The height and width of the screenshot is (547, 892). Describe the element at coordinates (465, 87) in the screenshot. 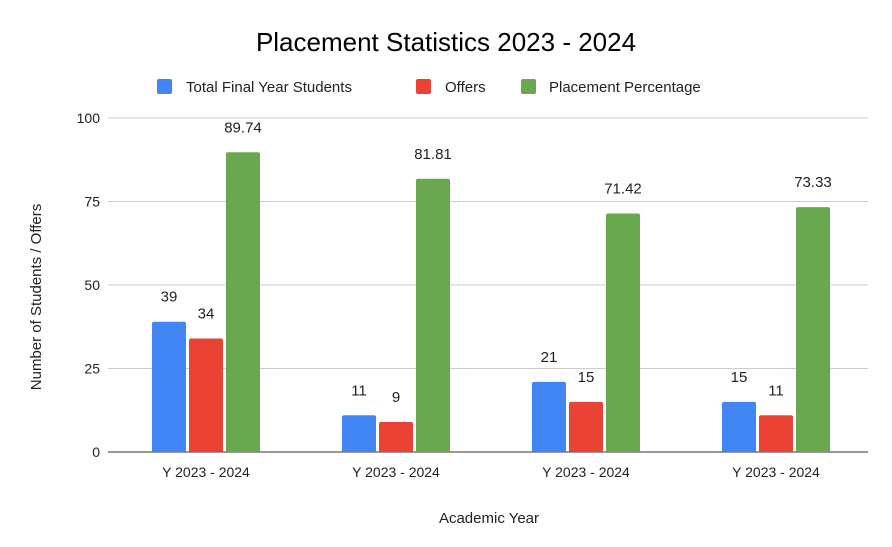

I see `legend-label: Offers` at that location.